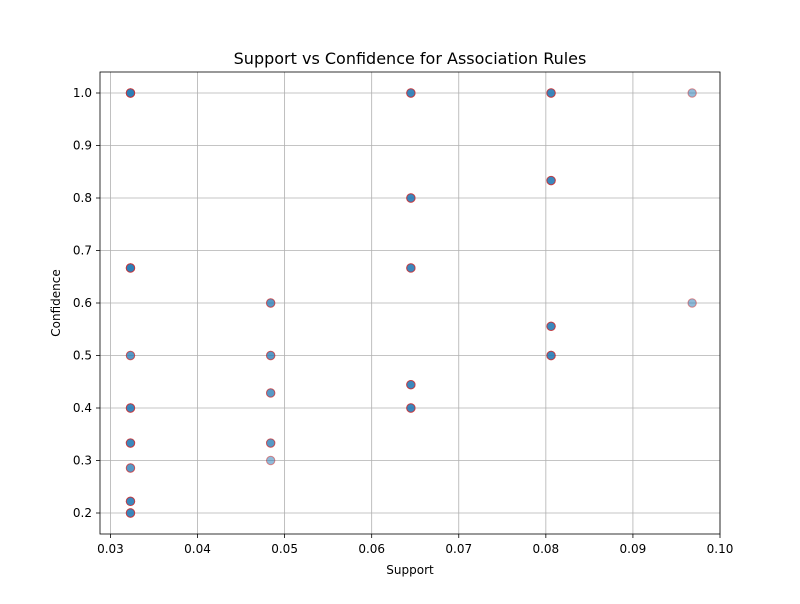 This screenshot has width=800, height=604. What do you see at coordinates (56, 302) in the screenshot?
I see `y-axis-label: Confidence` at bounding box center [56, 302].